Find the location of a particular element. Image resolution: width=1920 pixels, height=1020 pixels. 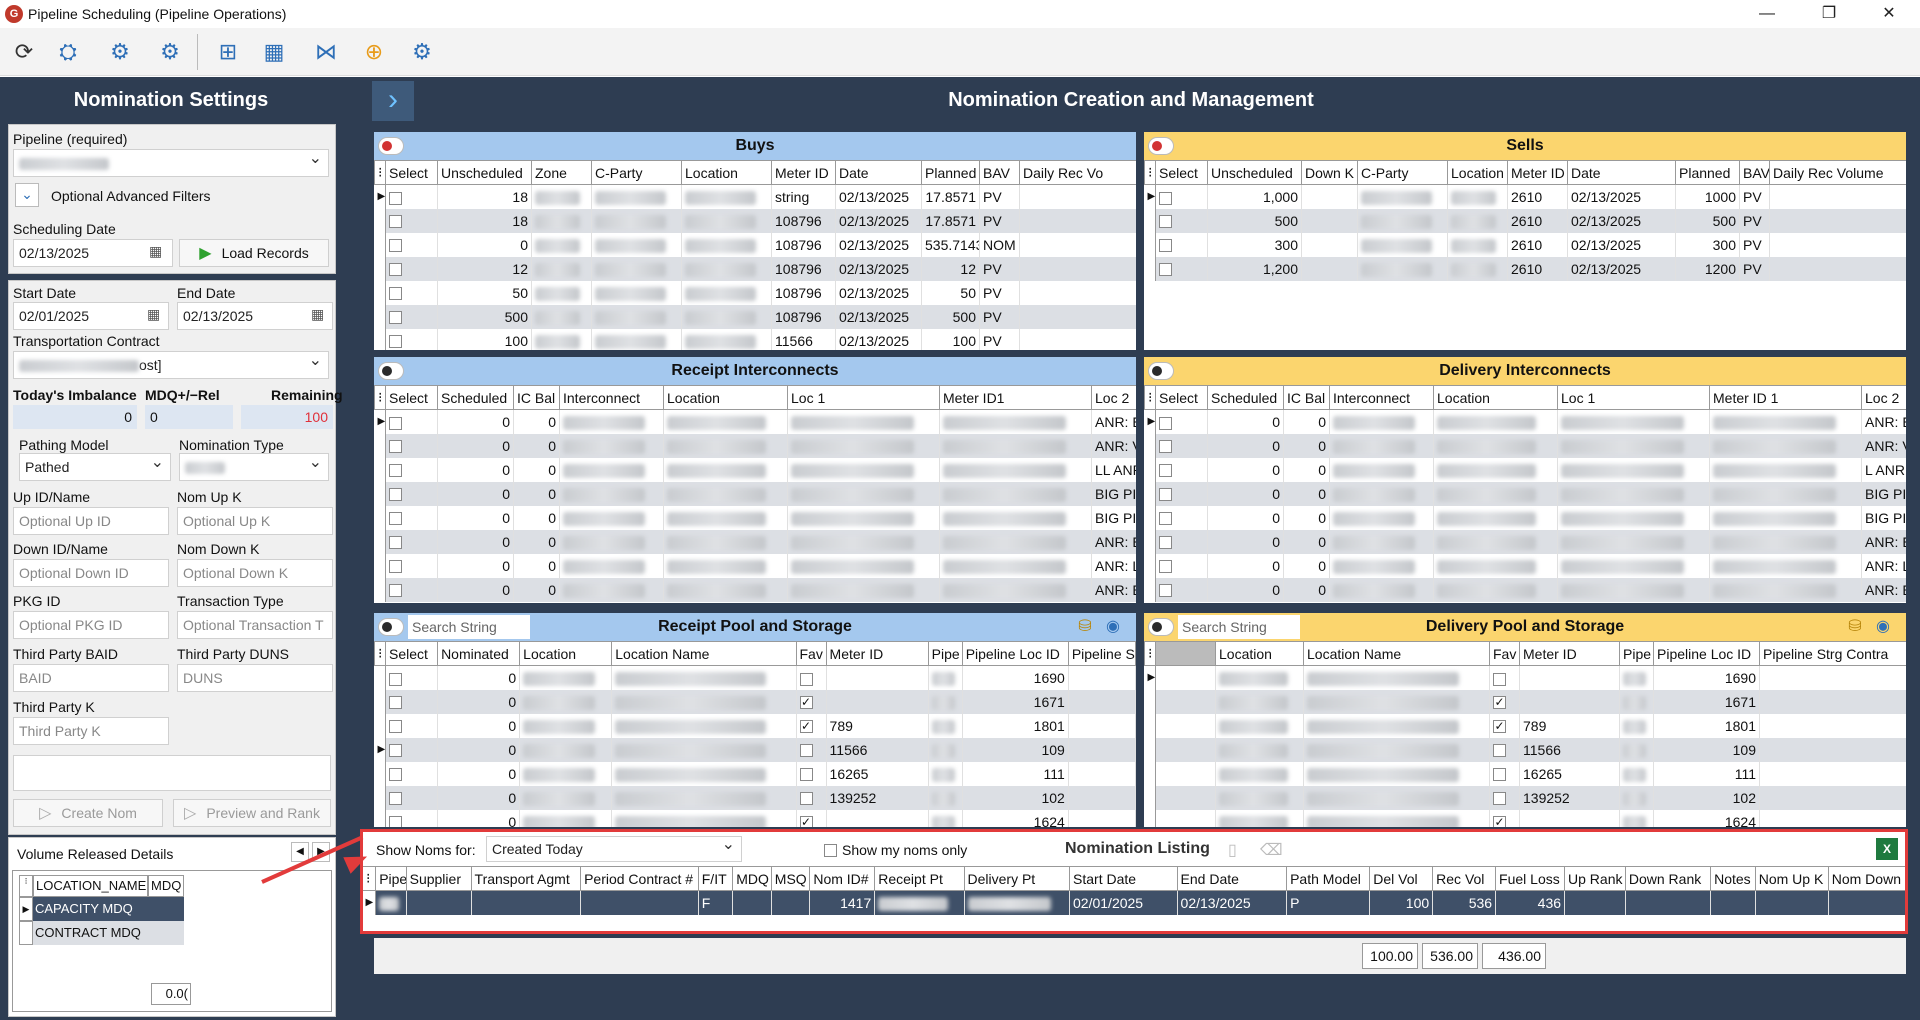

column-header: Loc 1 is located at coordinates (1633, 397).